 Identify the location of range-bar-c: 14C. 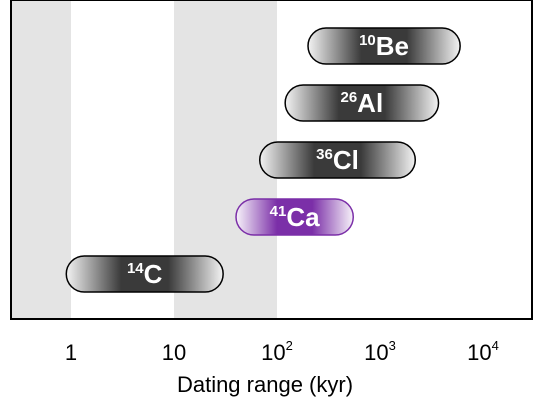
(144, 274).